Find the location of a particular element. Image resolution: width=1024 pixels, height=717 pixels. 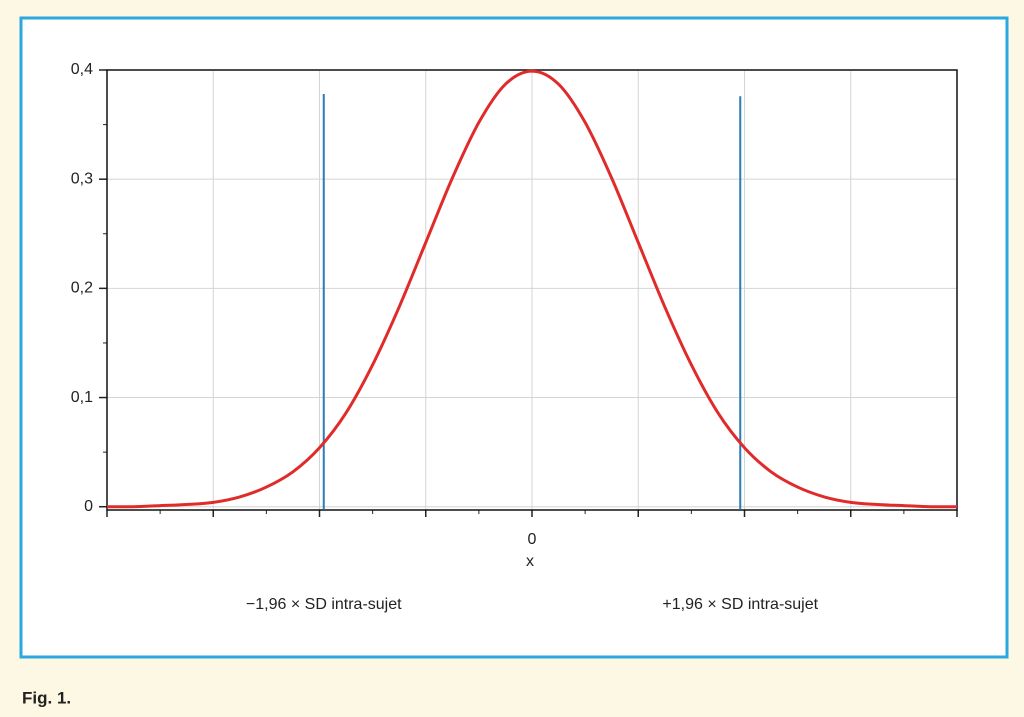

x-tick-label: 0 is located at coordinates (532, 539).